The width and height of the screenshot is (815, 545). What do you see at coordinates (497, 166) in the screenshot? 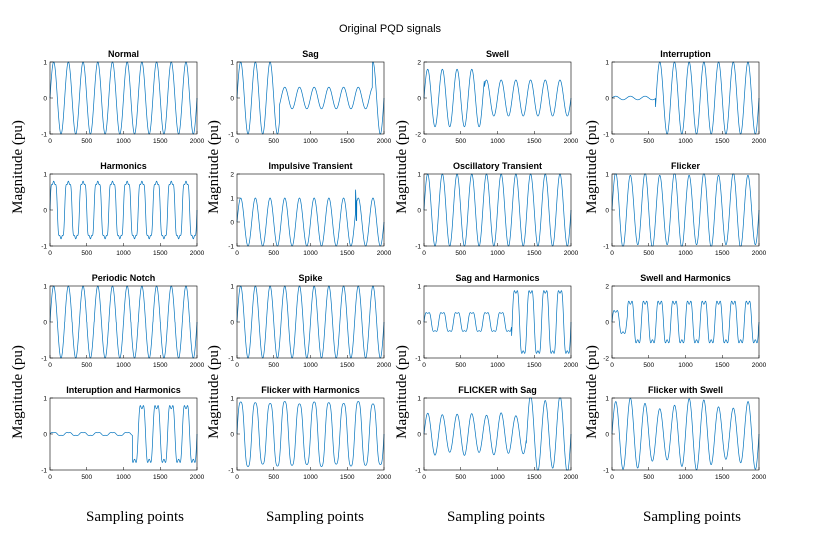
I see `subplot-title: Oscillatory Transient` at bounding box center [497, 166].